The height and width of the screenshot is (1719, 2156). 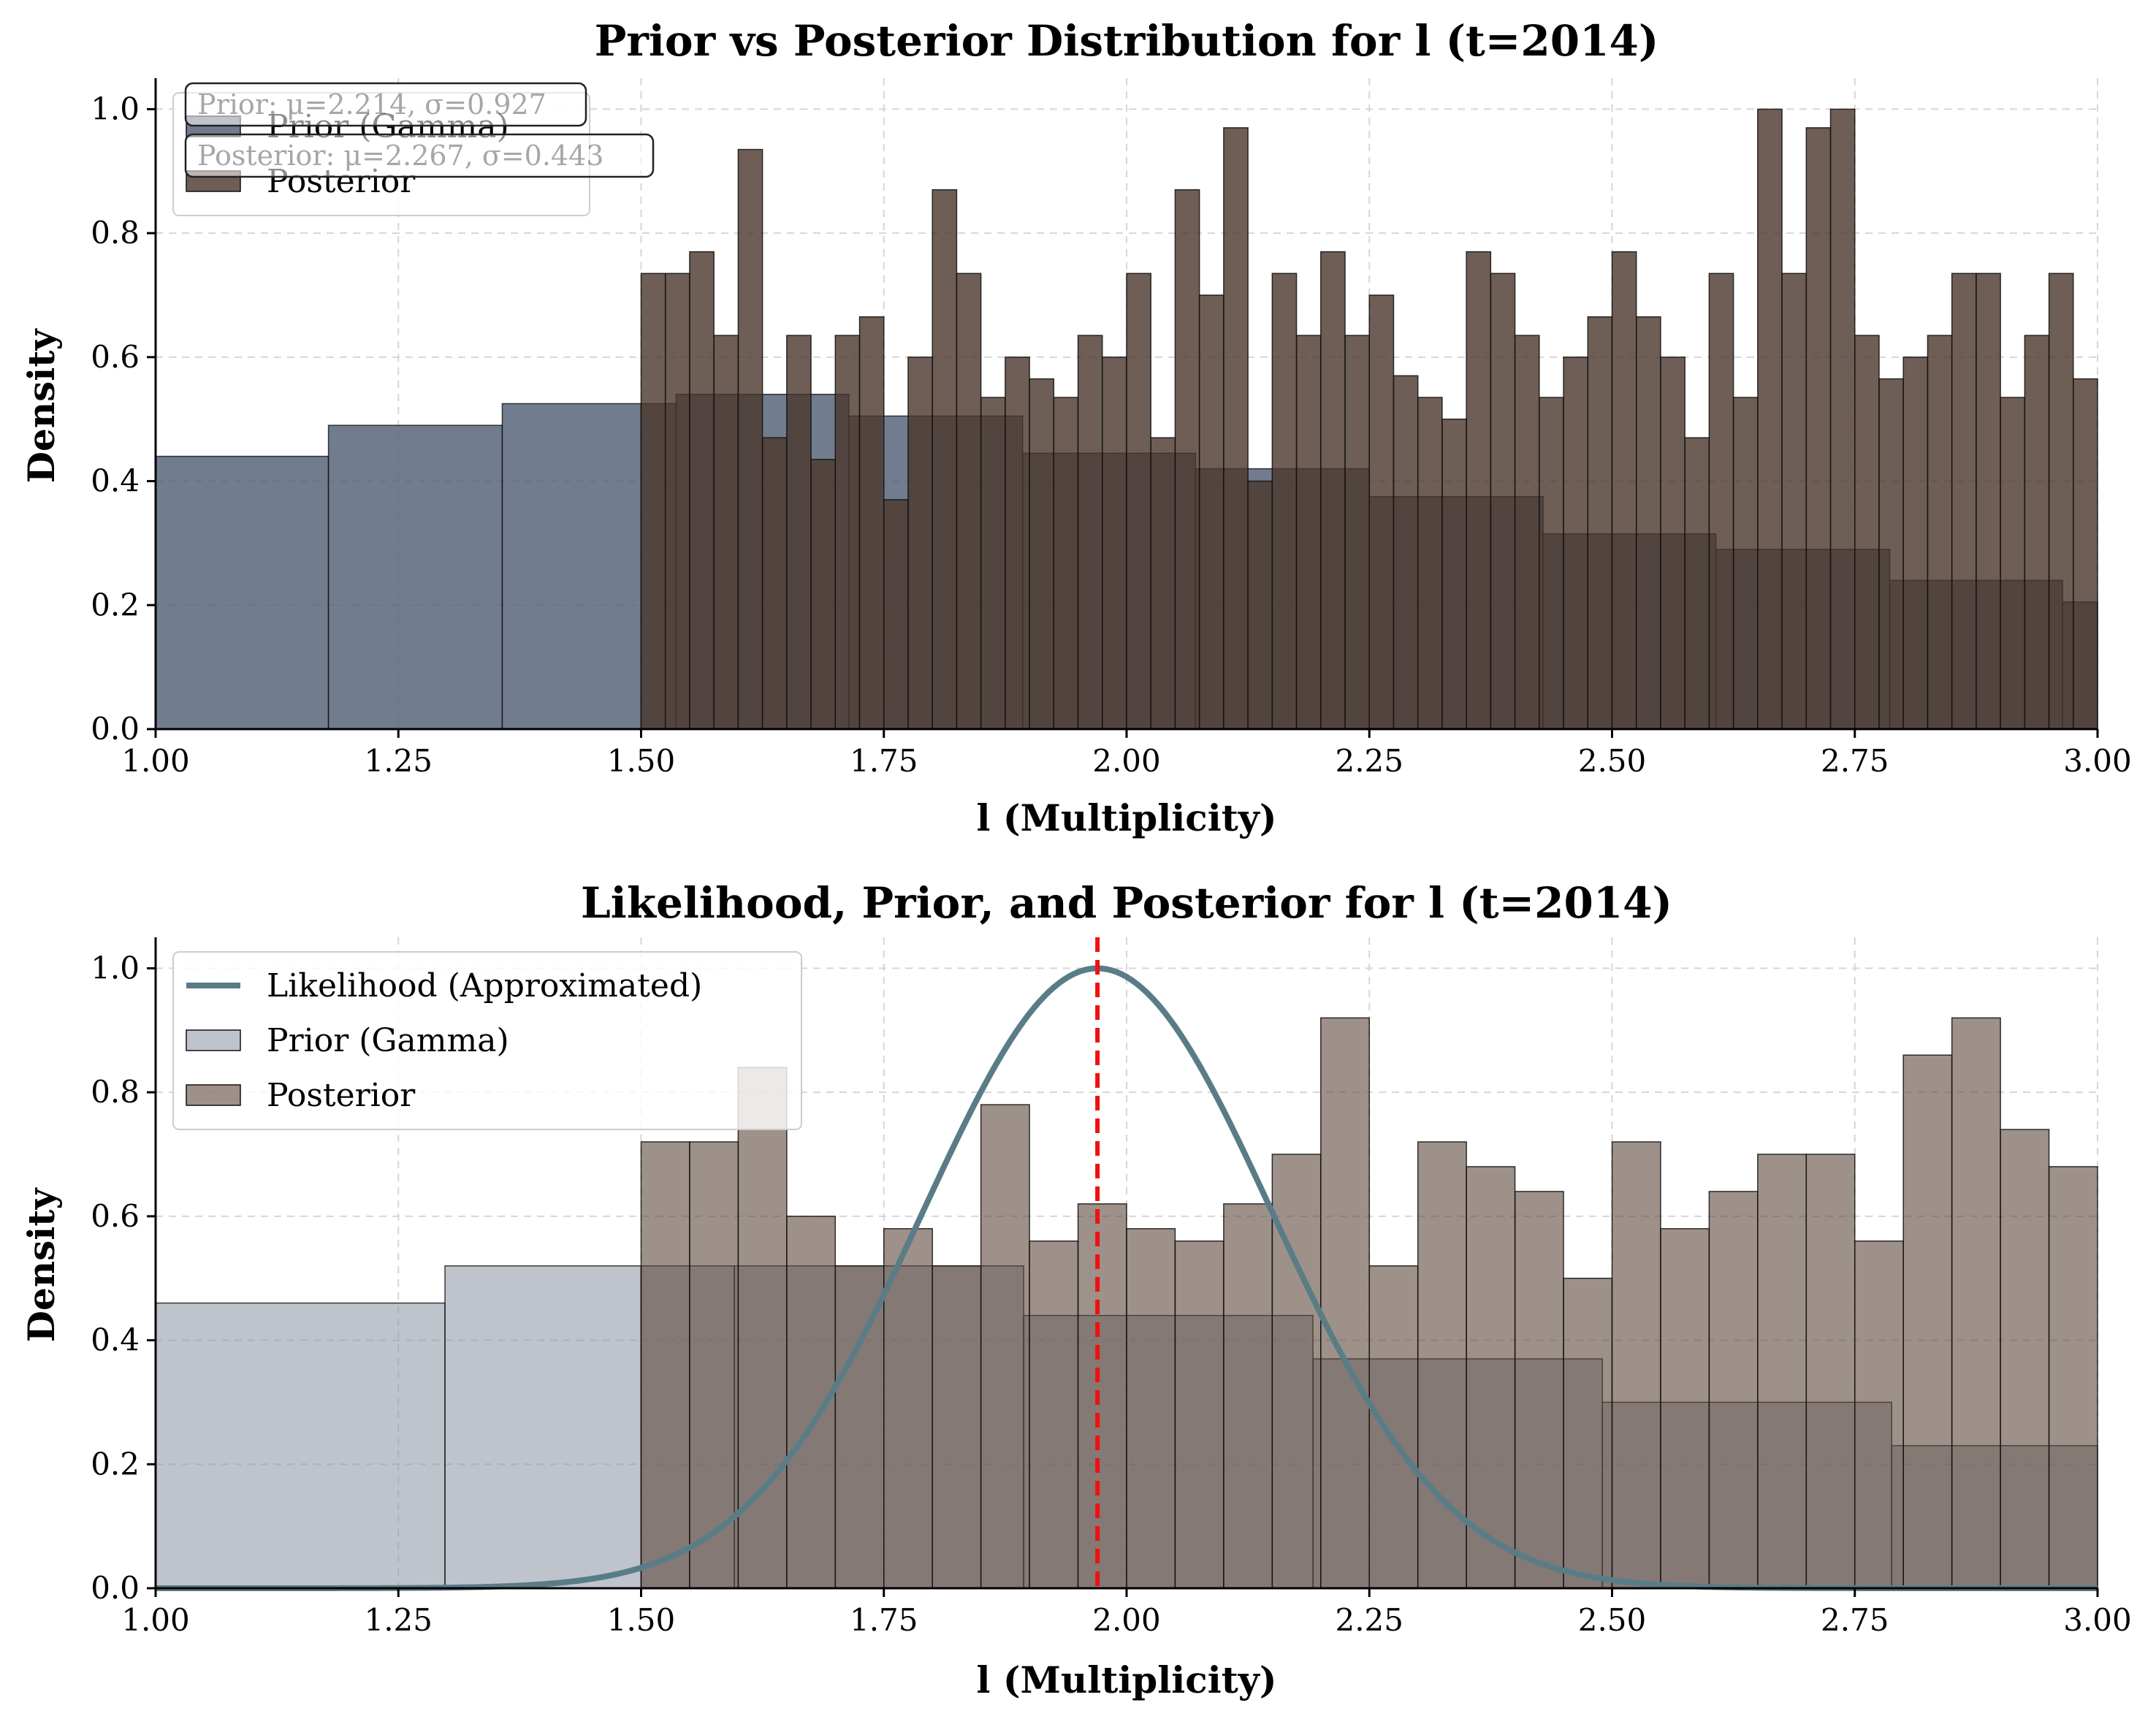 What do you see at coordinates (1369, 761) in the screenshot?
I see `c1-x-tick-label-5: 2.25` at bounding box center [1369, 761].